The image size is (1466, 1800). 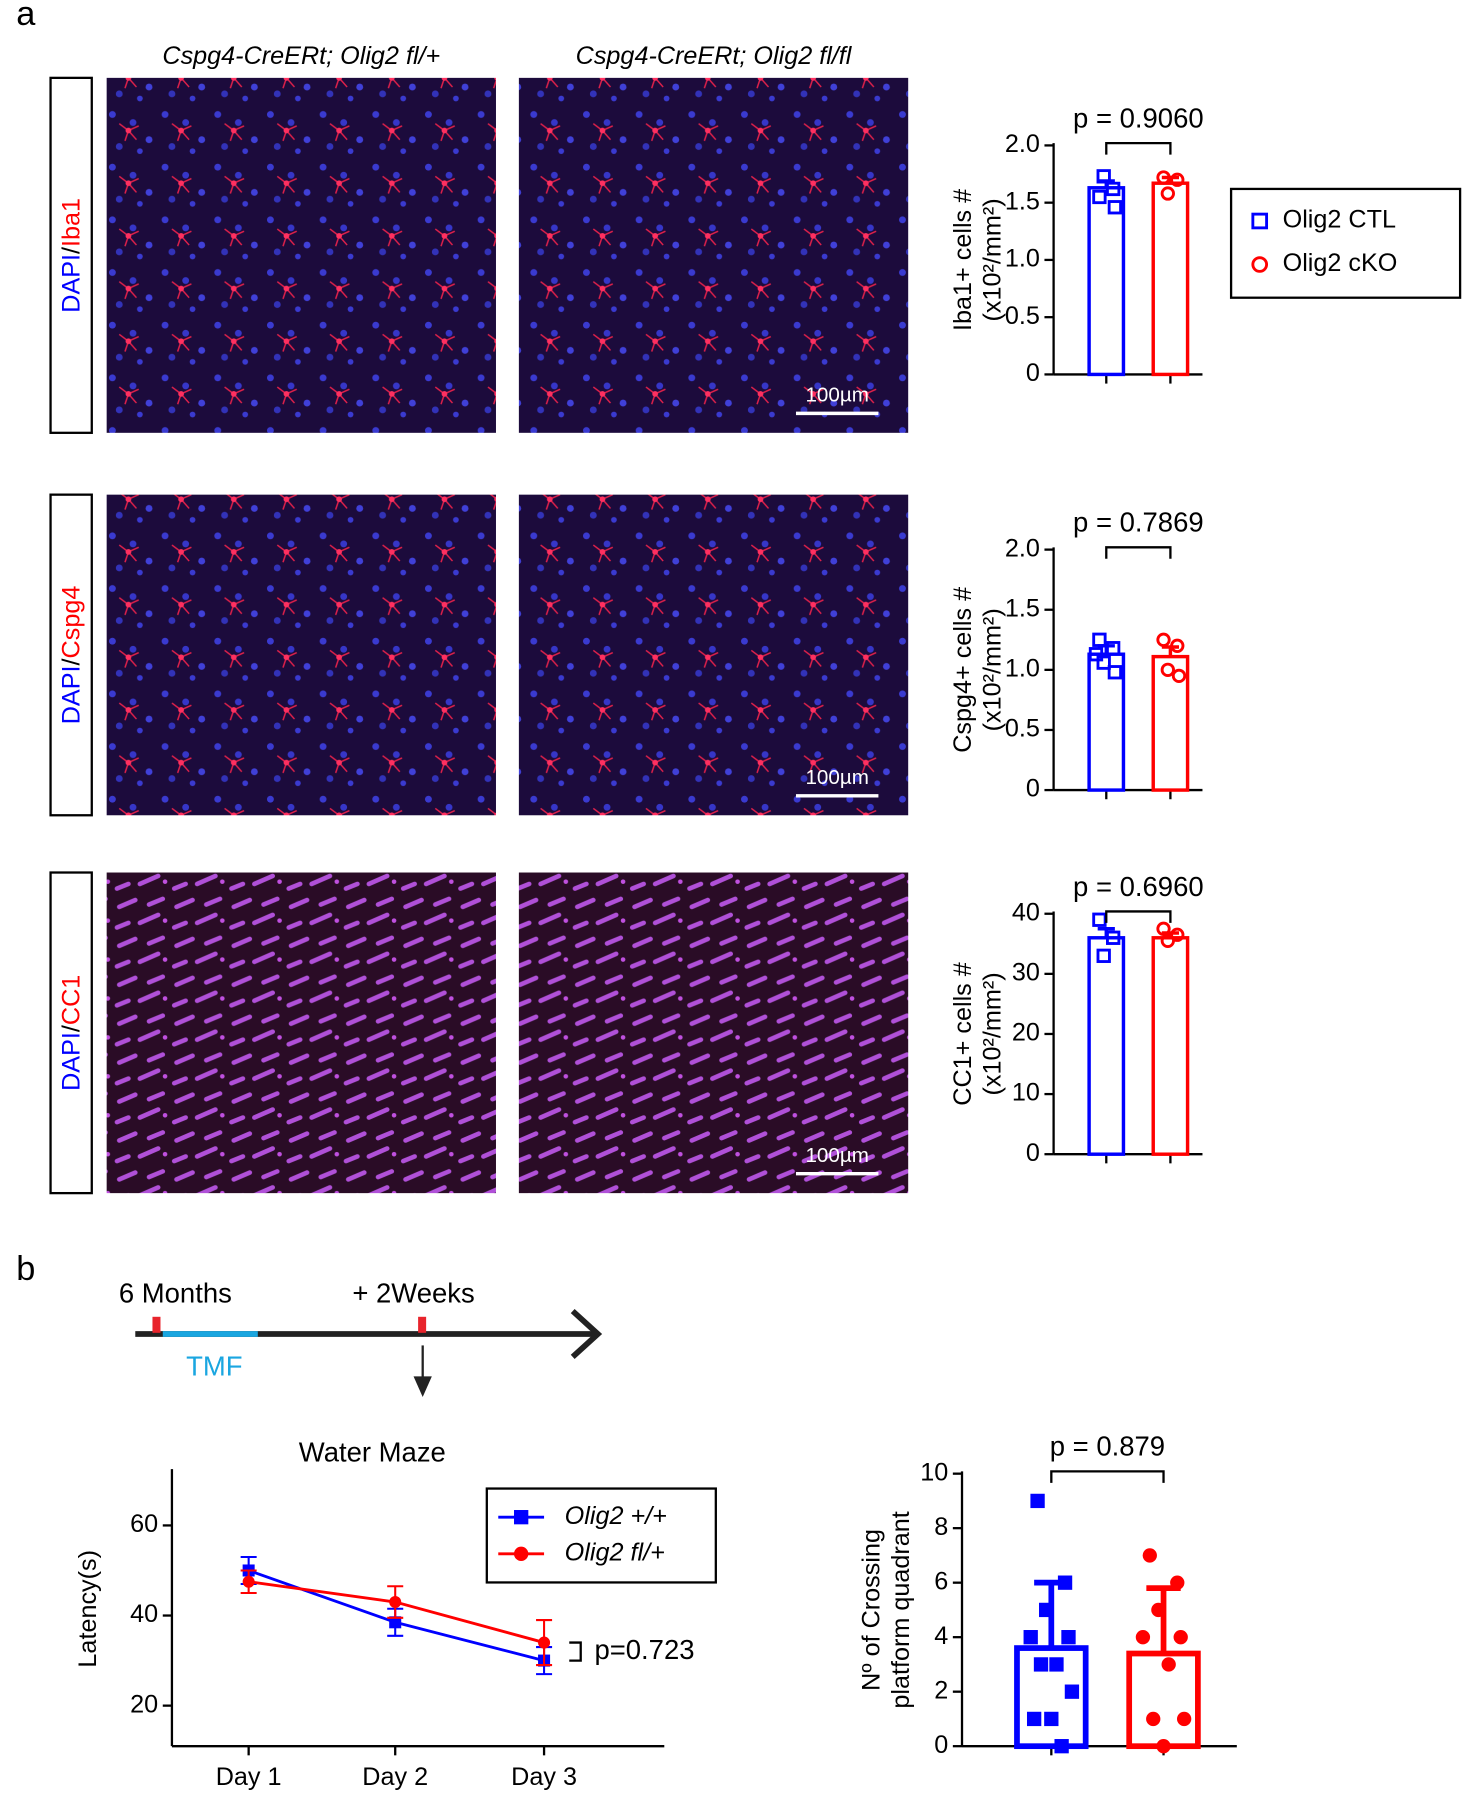 What do you see at coordinates (1138, 522) in the screenshot?
I see `p-value: p = 0.7869` at bounding box center [1138, 522].